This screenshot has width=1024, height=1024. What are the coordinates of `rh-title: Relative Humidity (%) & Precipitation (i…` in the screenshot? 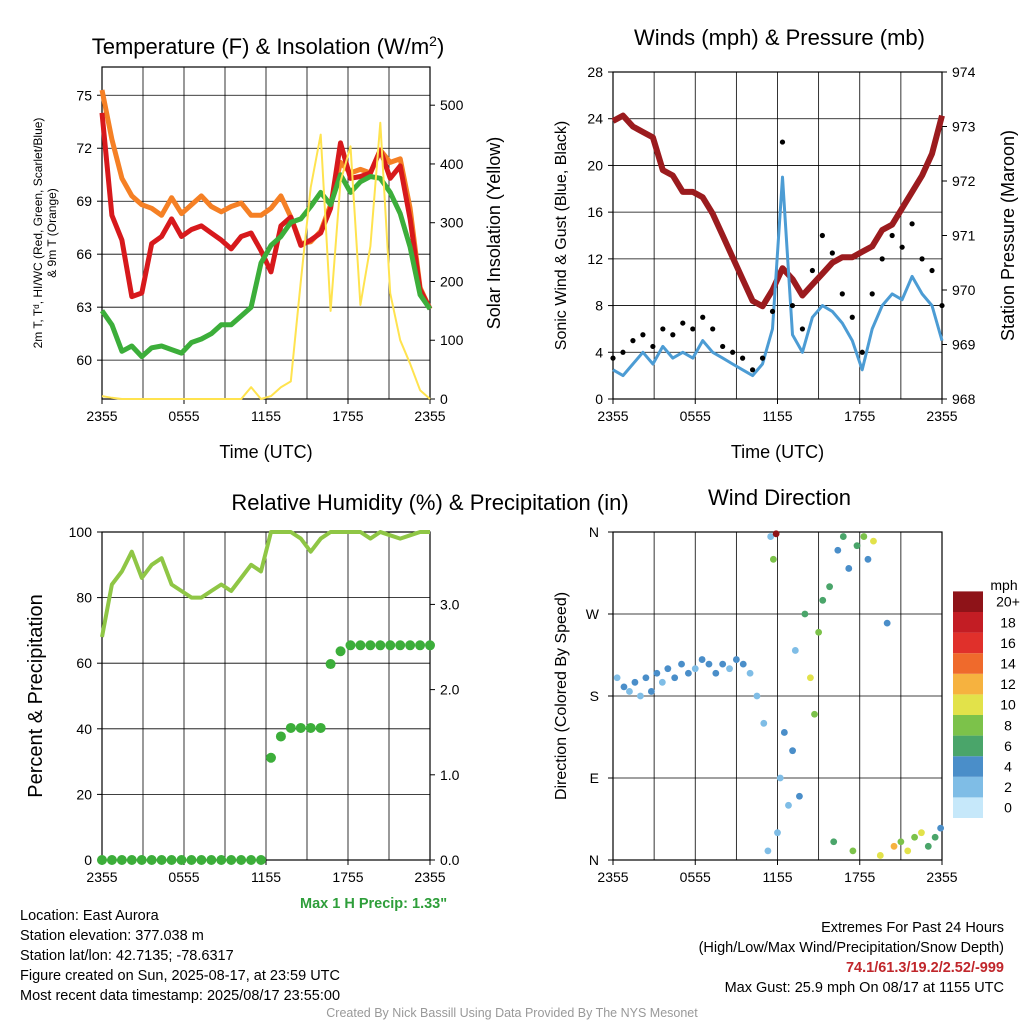 It's located at (429, 502).